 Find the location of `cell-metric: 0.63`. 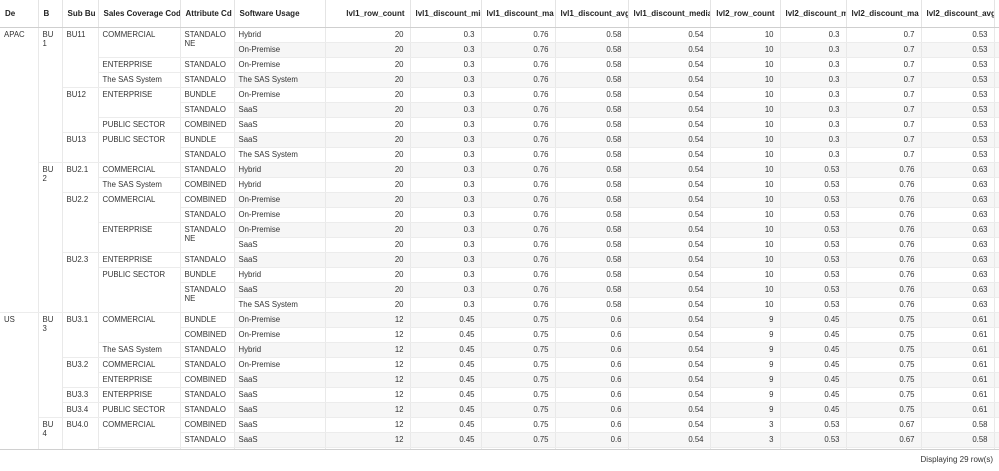

cell-metric: 0.63 is located at coordinates (958, 230).